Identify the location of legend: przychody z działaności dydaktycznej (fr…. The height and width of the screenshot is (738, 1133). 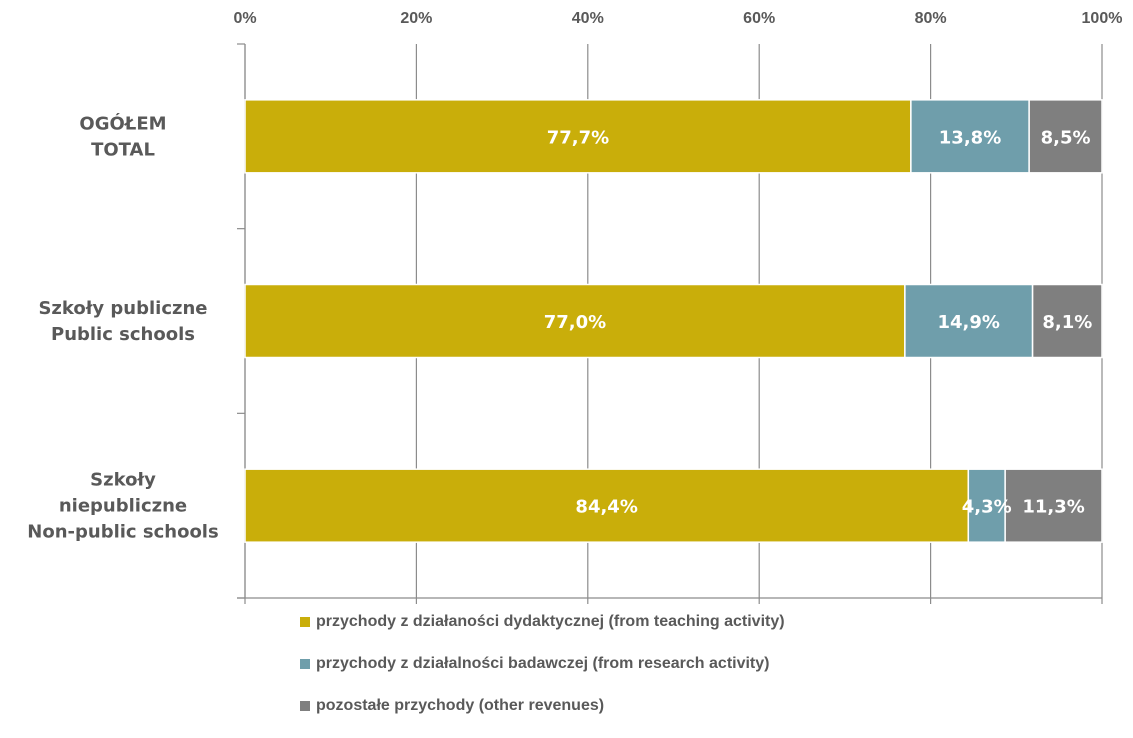
(680, 675).